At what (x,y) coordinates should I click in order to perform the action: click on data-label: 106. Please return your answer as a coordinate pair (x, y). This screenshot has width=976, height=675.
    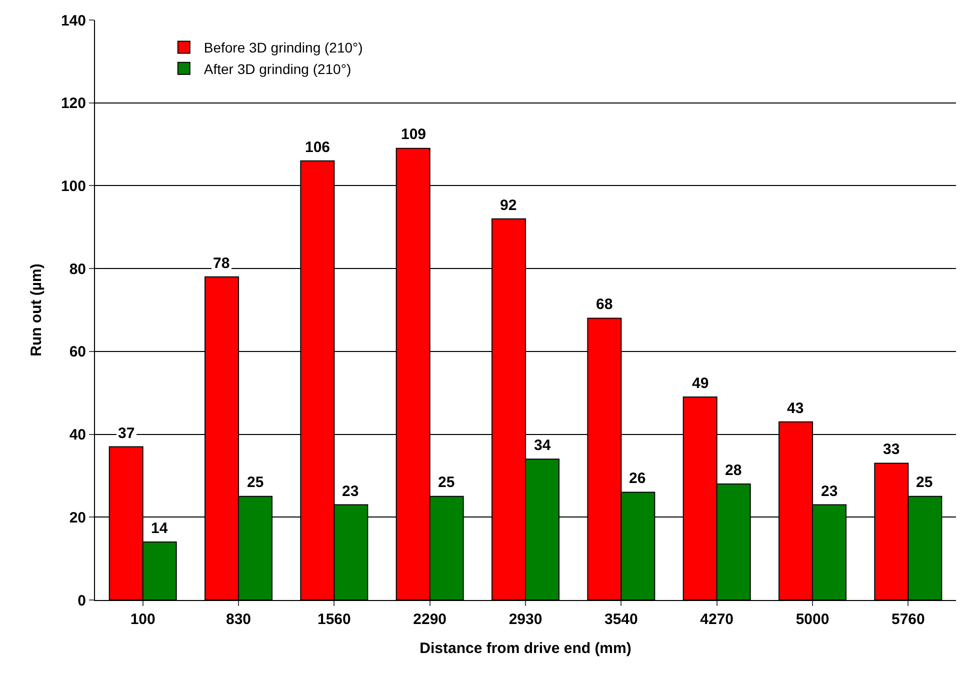
    Looking at the image, I should click on (317, 147).